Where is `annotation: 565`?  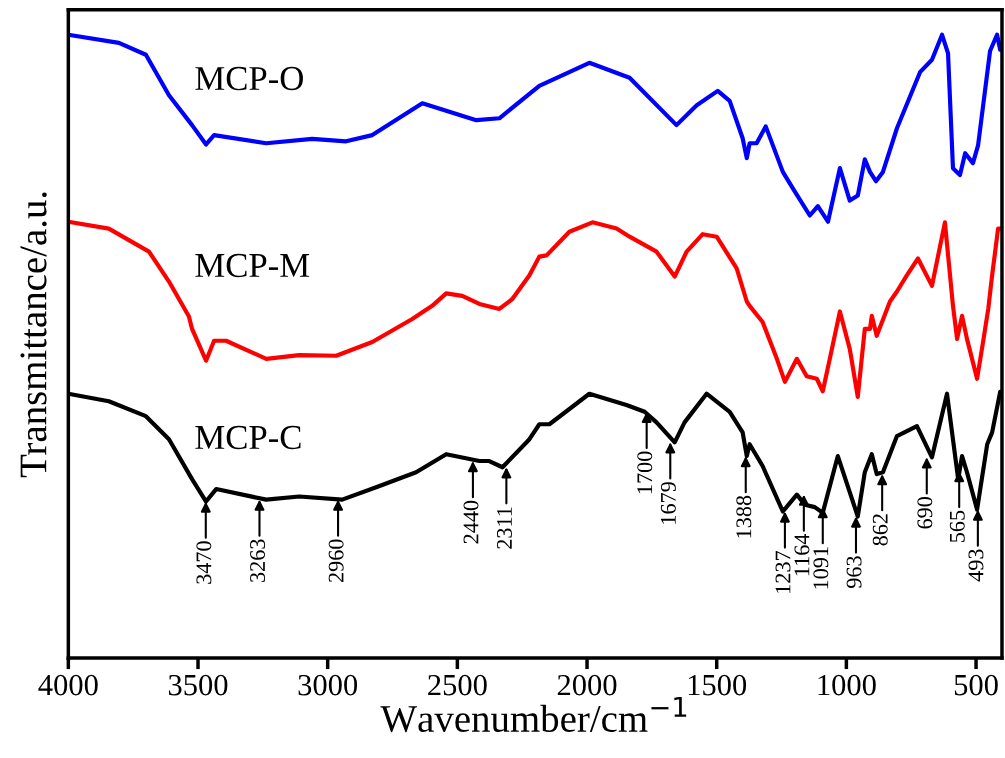 annotation: 565 is located at coordinates (957, 526).